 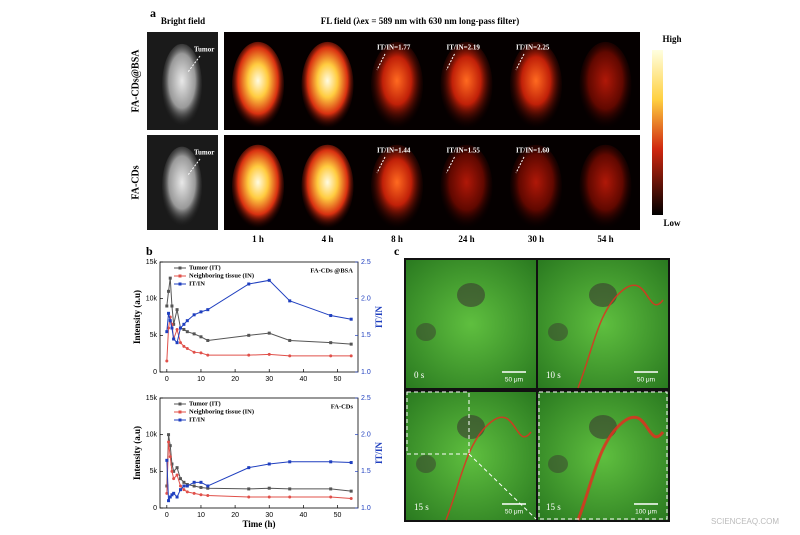 I want to click on panel-label: a, so click(x=153, y=13).